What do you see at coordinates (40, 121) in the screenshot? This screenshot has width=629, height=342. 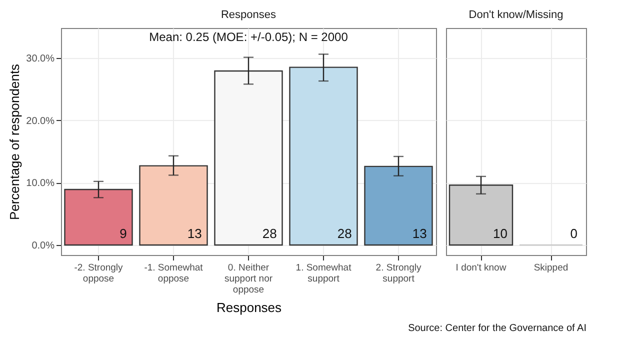 I see `y-tick-label: 20.0%` at bounding box center [40, 121].